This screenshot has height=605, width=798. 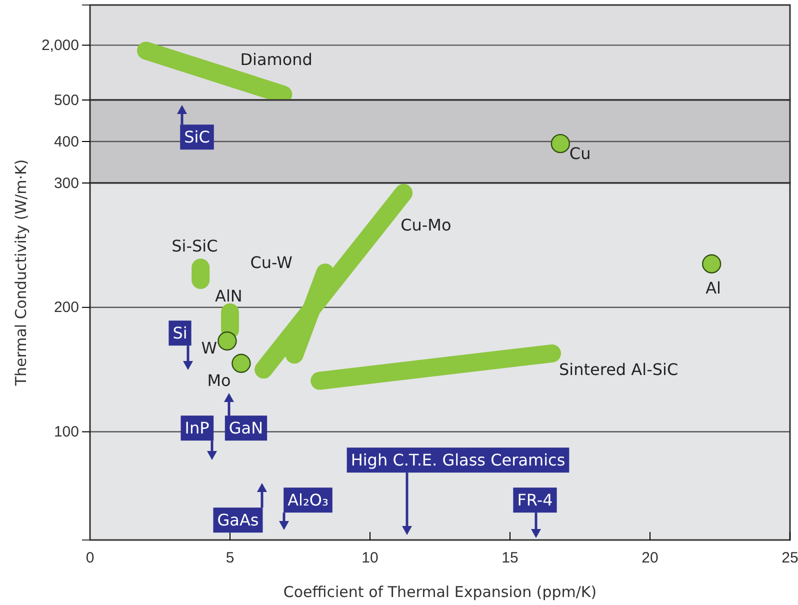 I want to click on series-label: Al, so click(x=713, y=288).